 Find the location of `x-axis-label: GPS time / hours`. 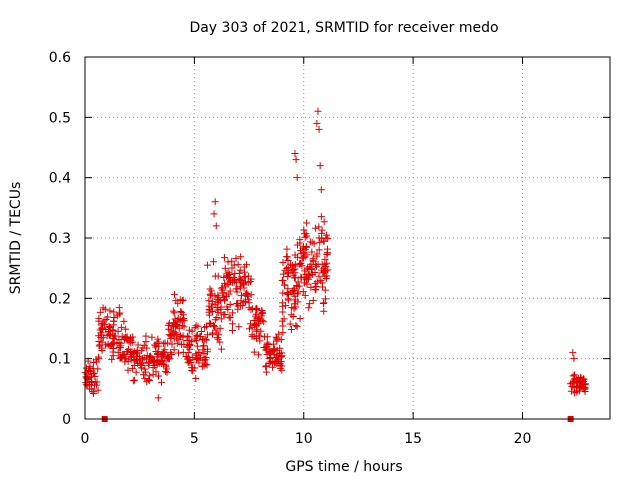

x-axis-label: GPS time / hours is located at coordinates (343, 467).